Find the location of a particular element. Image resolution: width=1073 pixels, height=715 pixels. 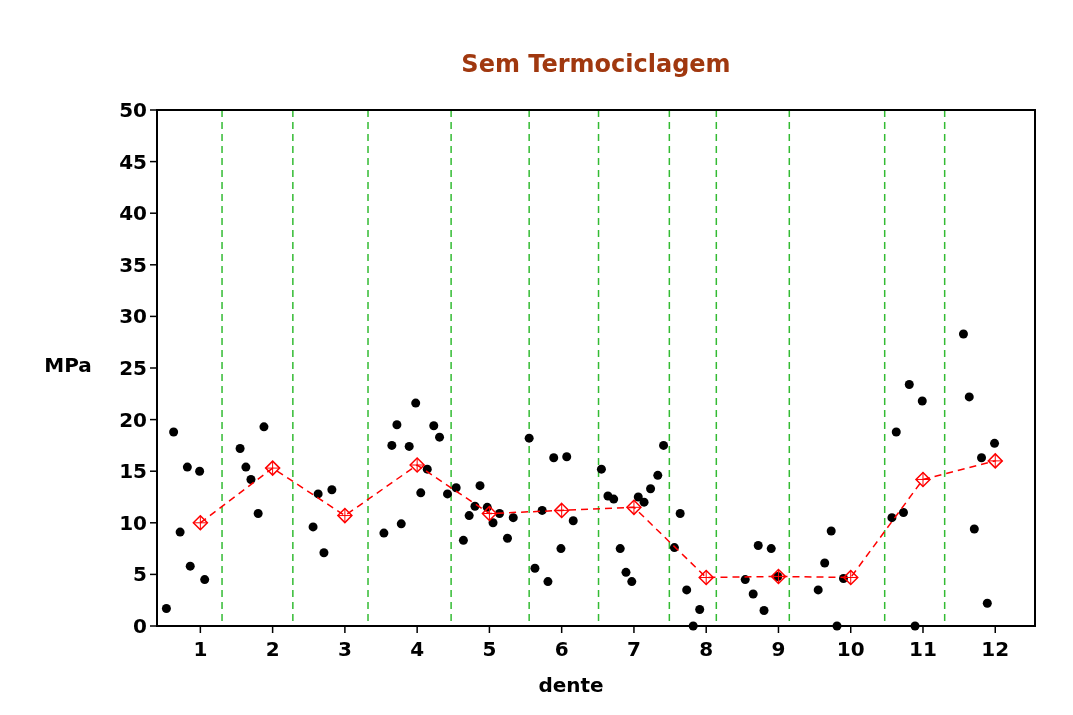

y-tick-label: 45 is located at coordinates (133, 161).